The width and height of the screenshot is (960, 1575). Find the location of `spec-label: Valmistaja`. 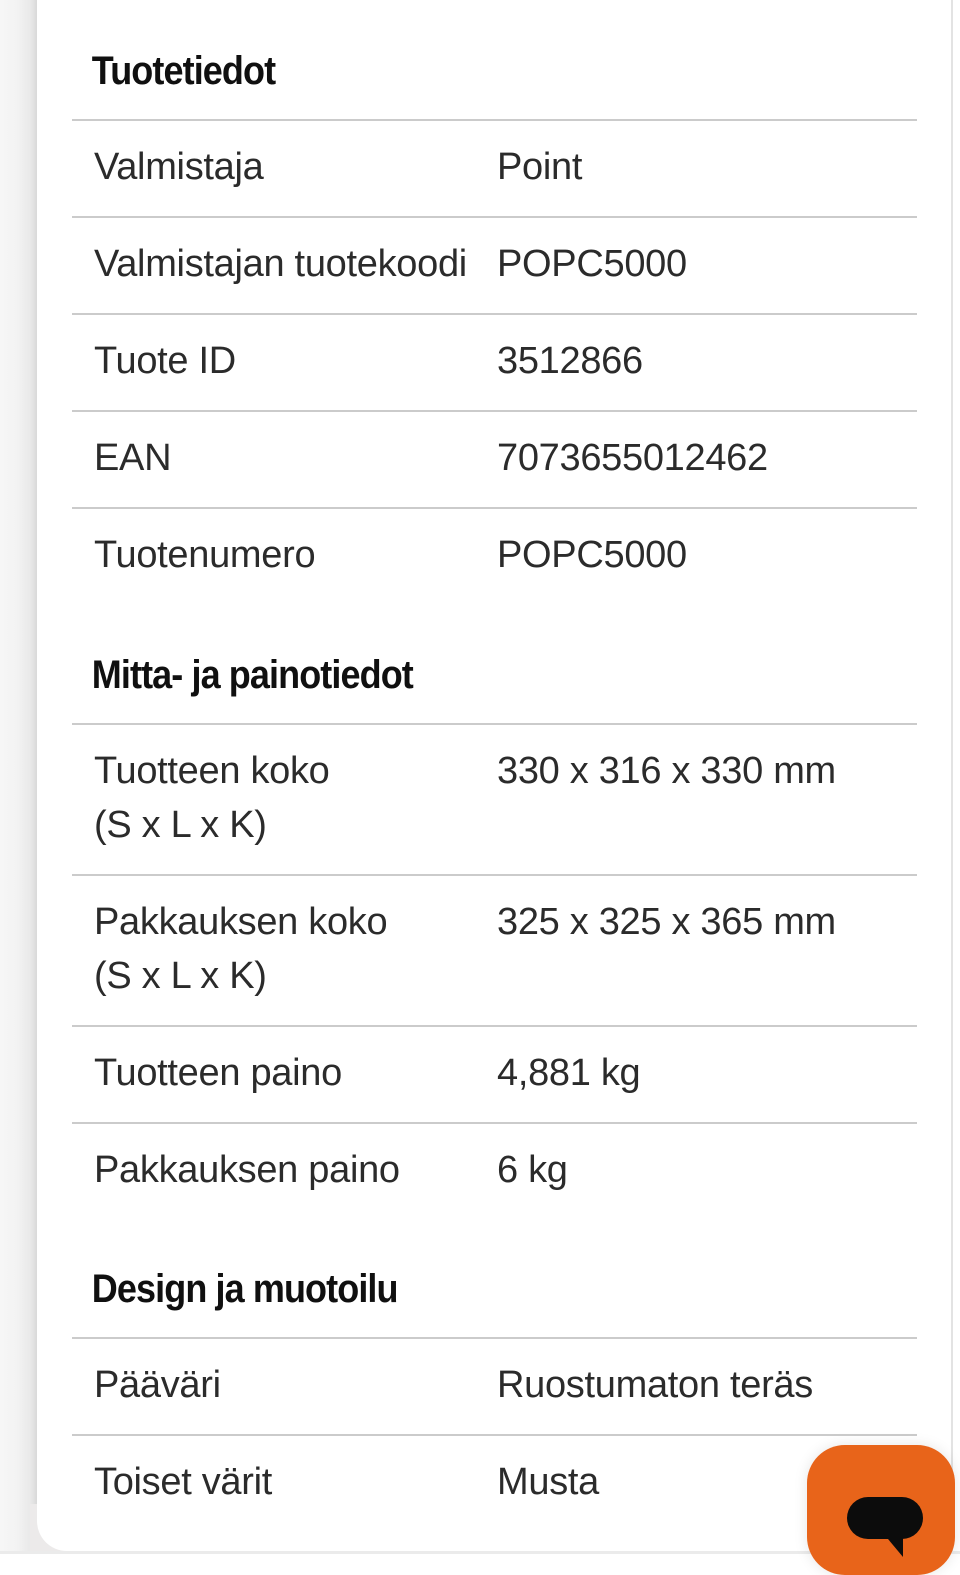

spec-label: Valmistaja is located at coordinates (179, 167).